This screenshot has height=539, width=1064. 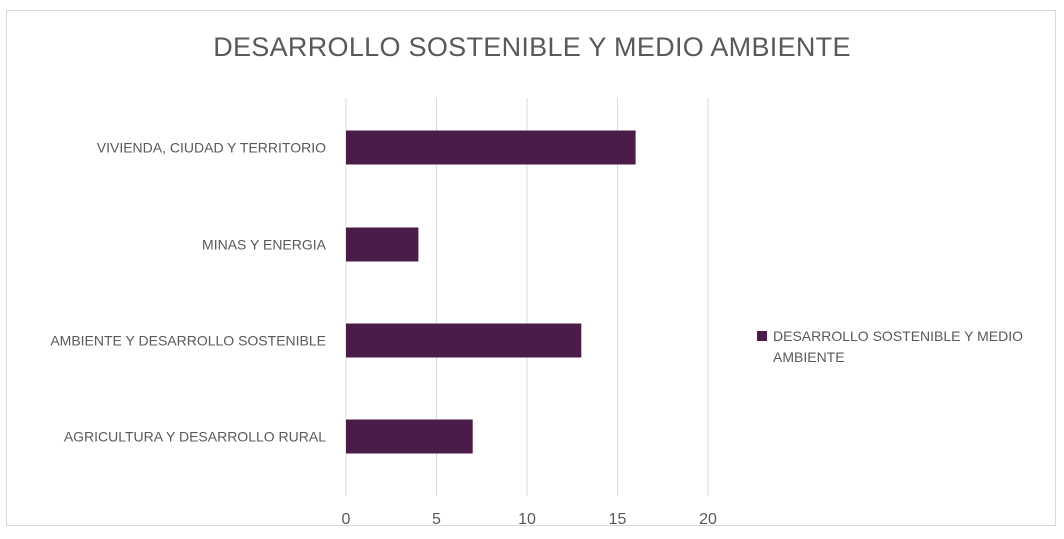 I want to click on category-label: AGRICULTURA Y DESARROLLO RURAL, so click(x=195, y=437).